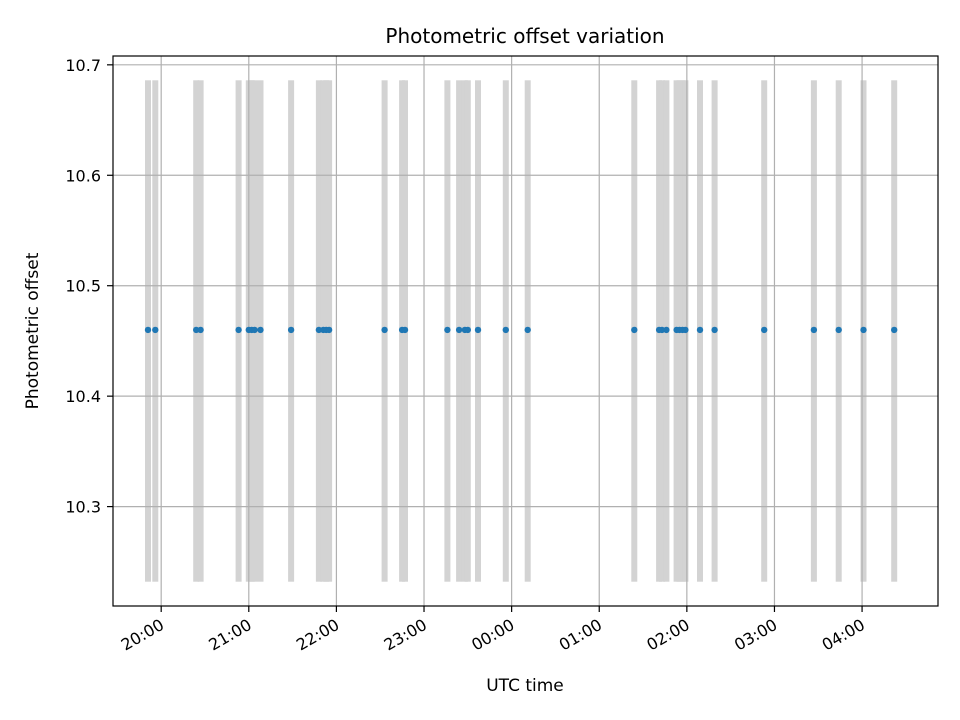 This screenshot has height=720, width=960. I want to click on chart-title: Photometric offset variation, so click(524, 36).